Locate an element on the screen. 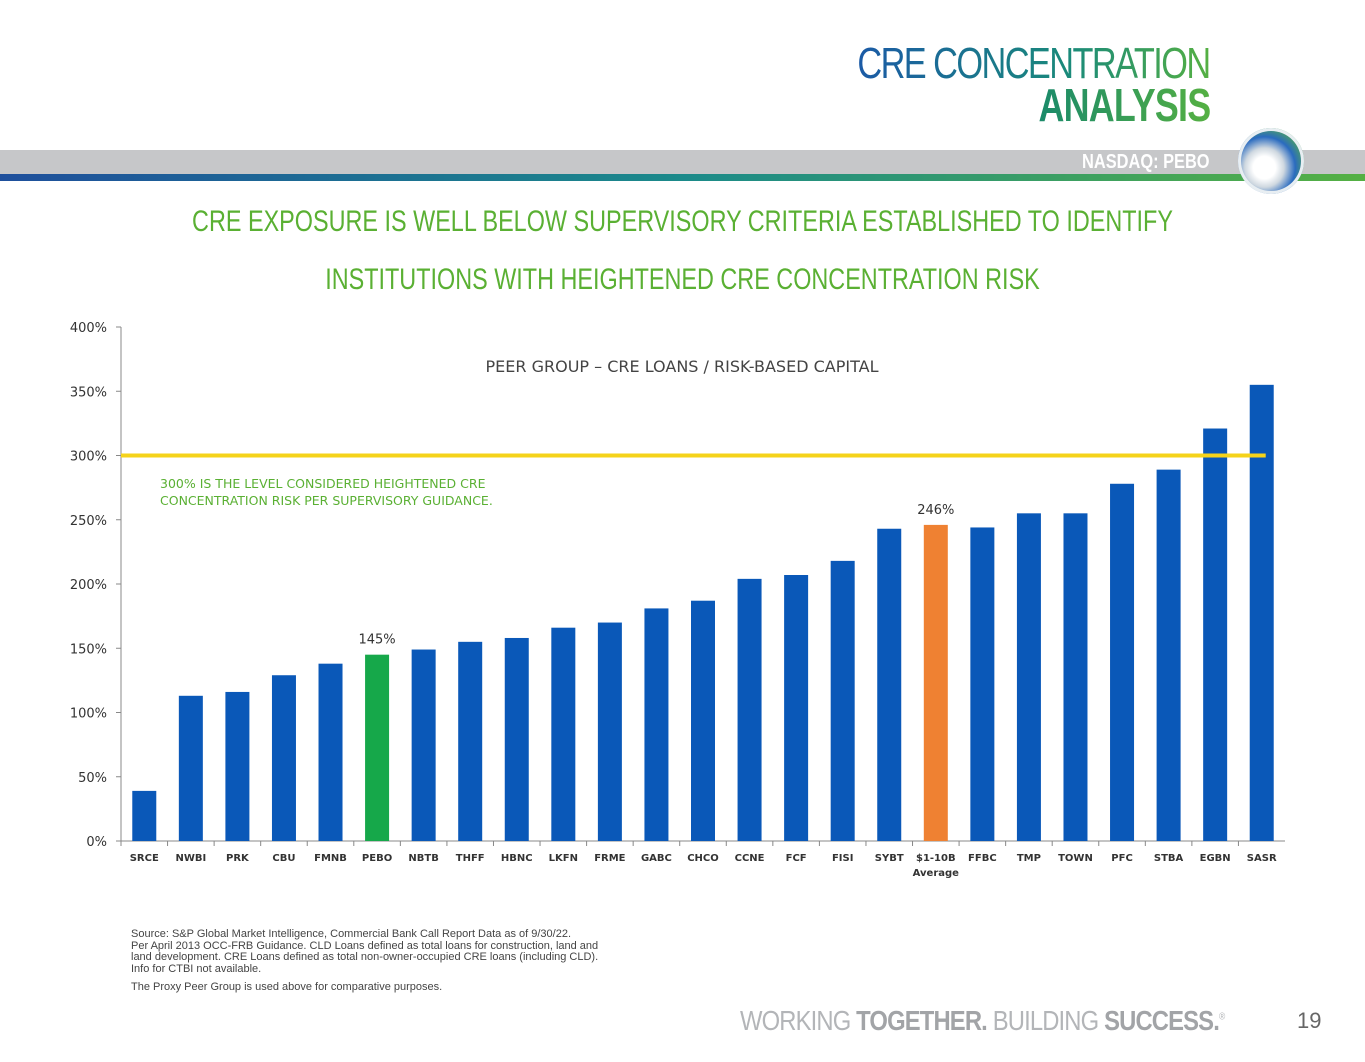 The image size is (1365, 1062). x-tick-label: FRME is located at coordinates (609, 858).